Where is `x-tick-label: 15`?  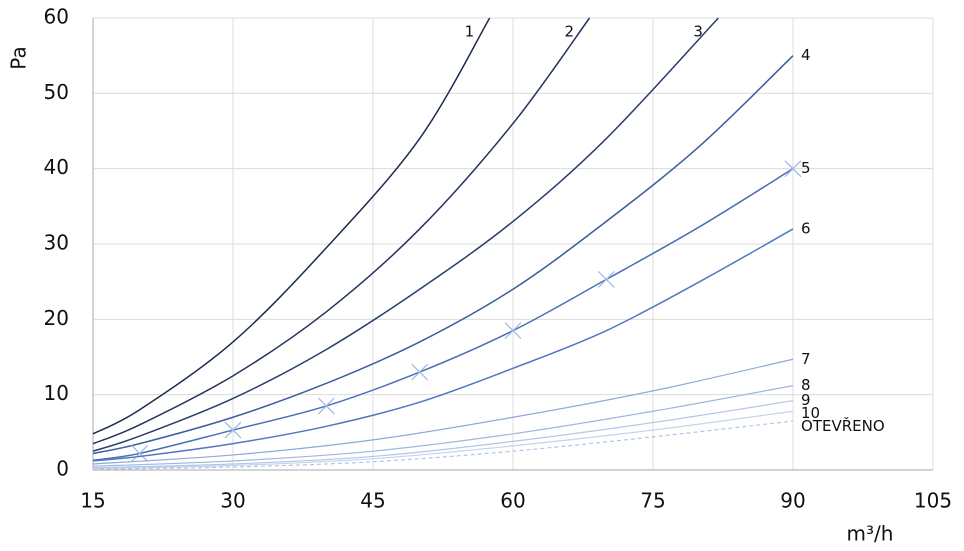 x-tick-label: 15 is located at coordinates (92, 501).